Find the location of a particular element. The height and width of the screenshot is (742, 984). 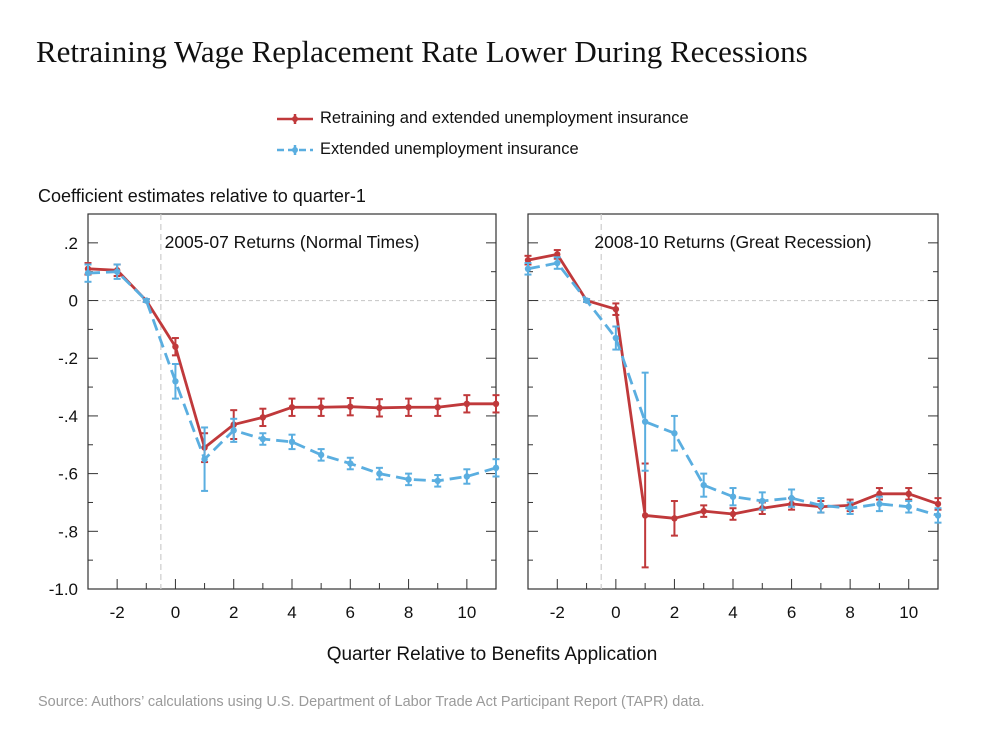

y-tick-label: 0 is located at coordinates (73, 301).